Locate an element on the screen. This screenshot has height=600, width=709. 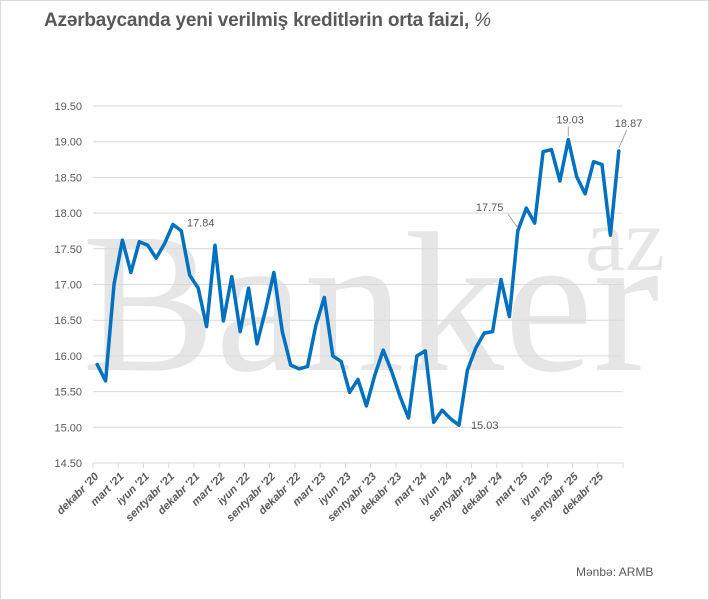
y-tick-label: 16.50 is located at coordinates (68, 321).